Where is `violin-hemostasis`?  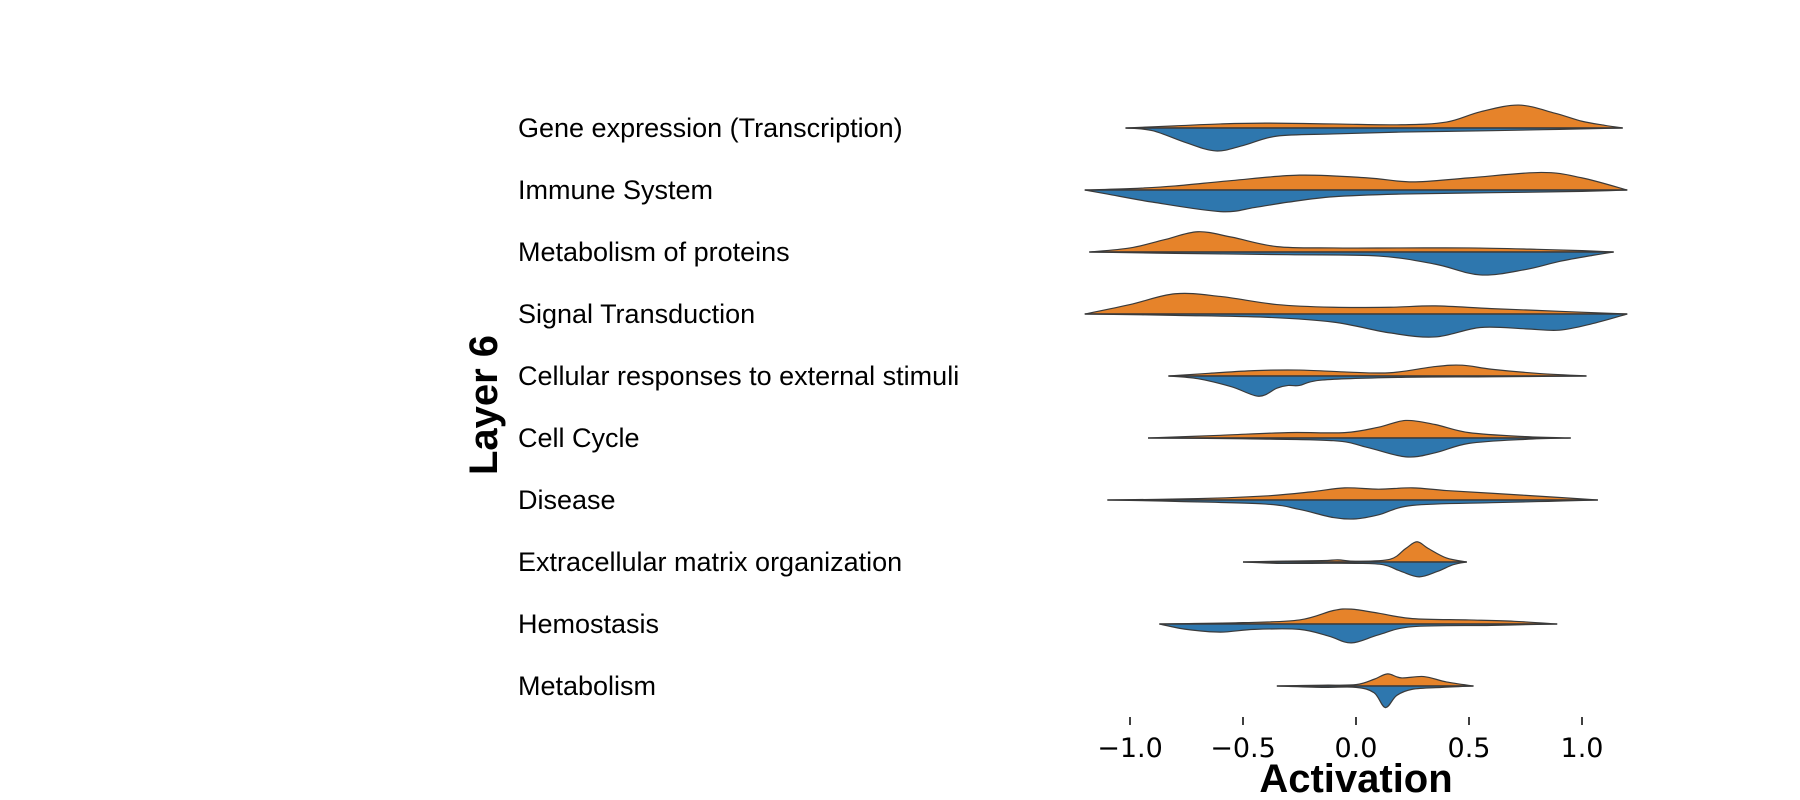 violin-hemostasis is located at coordinates (1358, 626).